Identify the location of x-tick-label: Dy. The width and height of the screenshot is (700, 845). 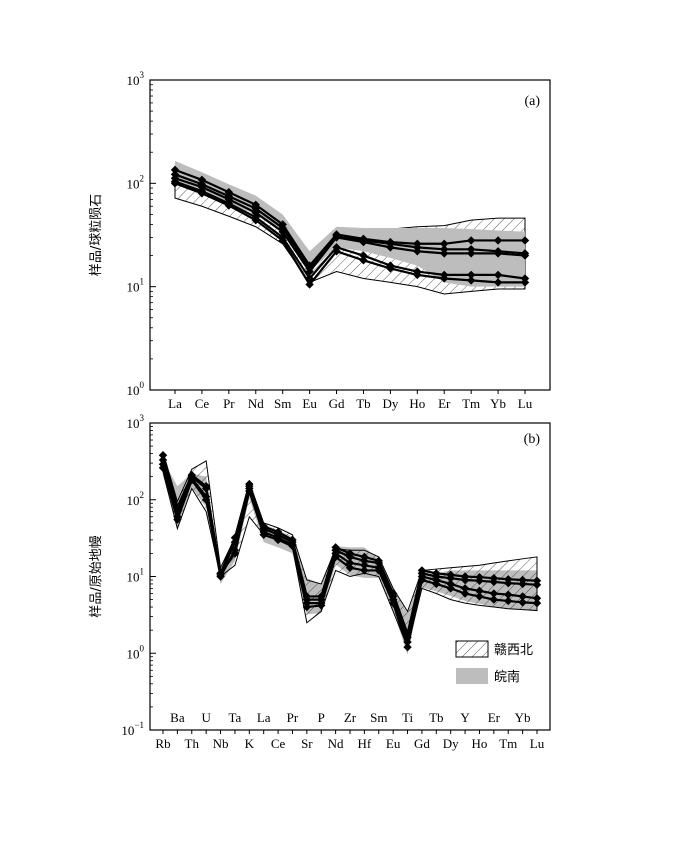
(390, 403).